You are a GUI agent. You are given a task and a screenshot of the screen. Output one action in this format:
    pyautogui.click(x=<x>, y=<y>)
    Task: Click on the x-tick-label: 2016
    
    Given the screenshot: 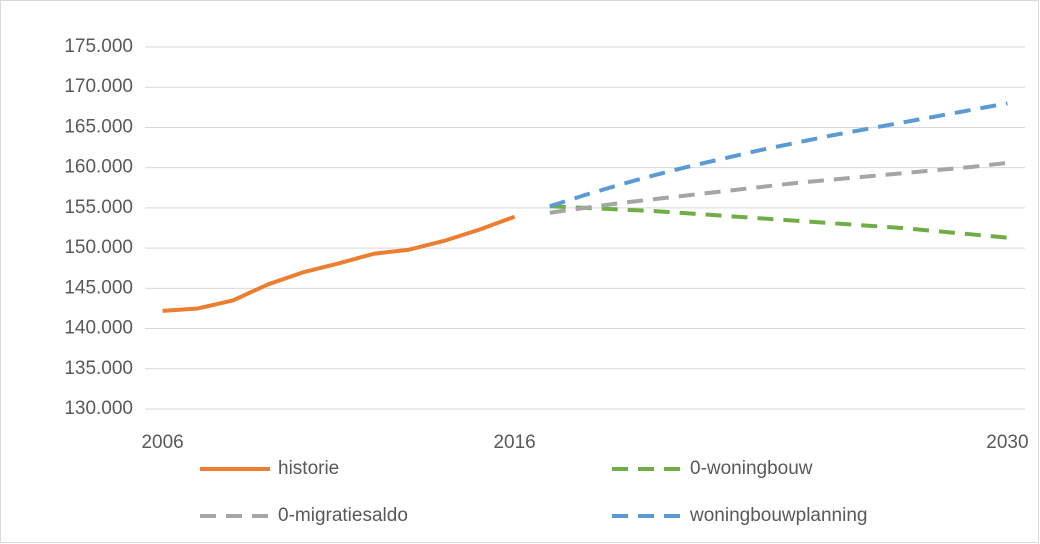 What is the action you would take?
    pyautogui.click(x=514, y=442)
    